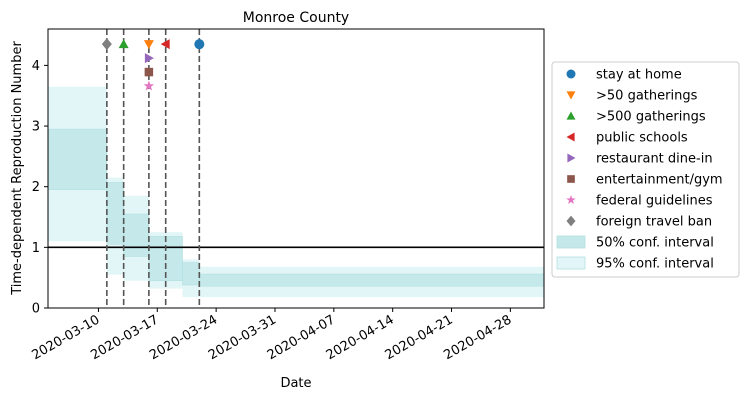 This screenshot has height=400, width=746. Describe the element at coordinates (654, 159) in the screenshot. I see `legend-label-4: restaurant dine-in` at that location.